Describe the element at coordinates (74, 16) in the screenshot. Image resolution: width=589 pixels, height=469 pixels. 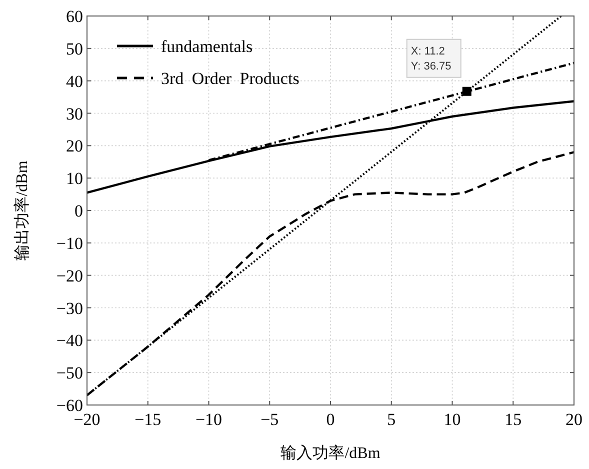
I see `y-tick-label: 60` at that location.